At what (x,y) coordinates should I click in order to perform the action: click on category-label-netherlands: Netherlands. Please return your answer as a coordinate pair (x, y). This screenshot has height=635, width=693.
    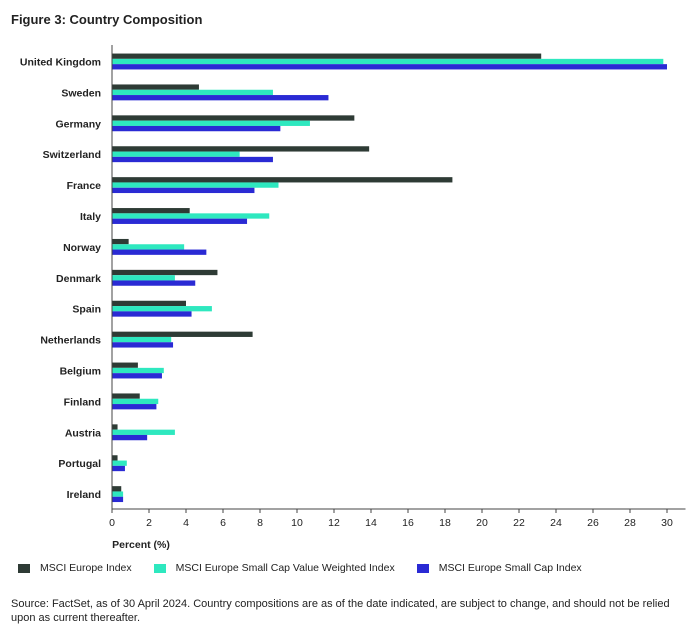
    Looking at the image, I should click on (70, 341).